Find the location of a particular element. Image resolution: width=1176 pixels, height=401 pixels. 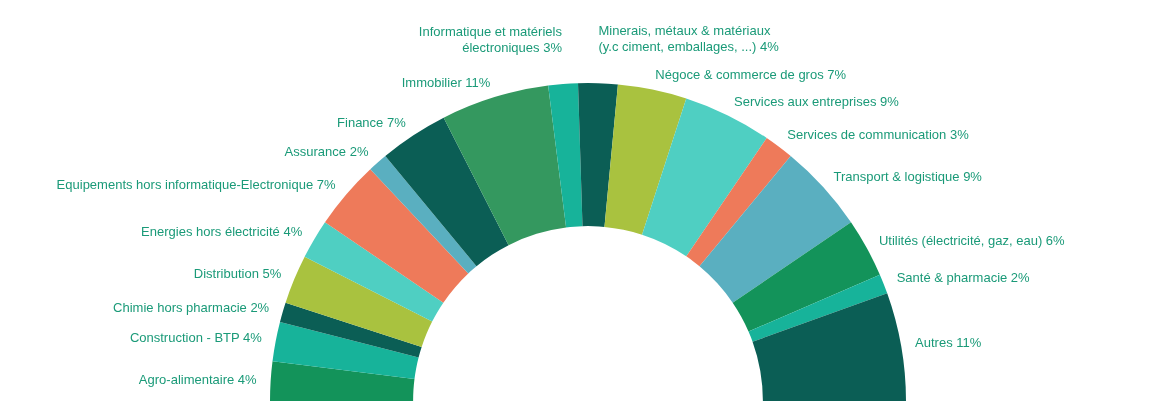

slice-label: Assurance 2% is located at coordinates (326, 151).